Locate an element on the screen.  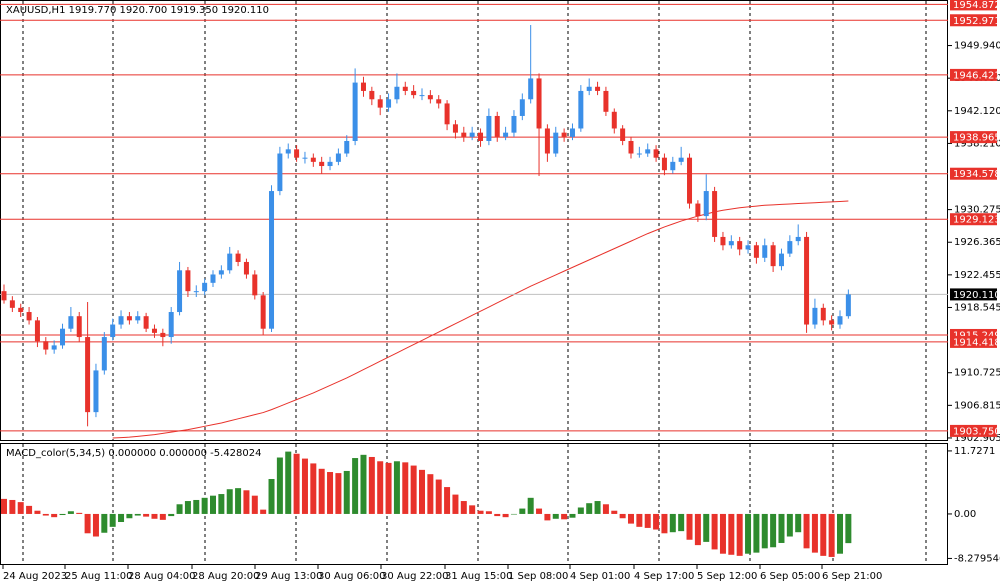
level-label-box is located at coordinates (973, 430).